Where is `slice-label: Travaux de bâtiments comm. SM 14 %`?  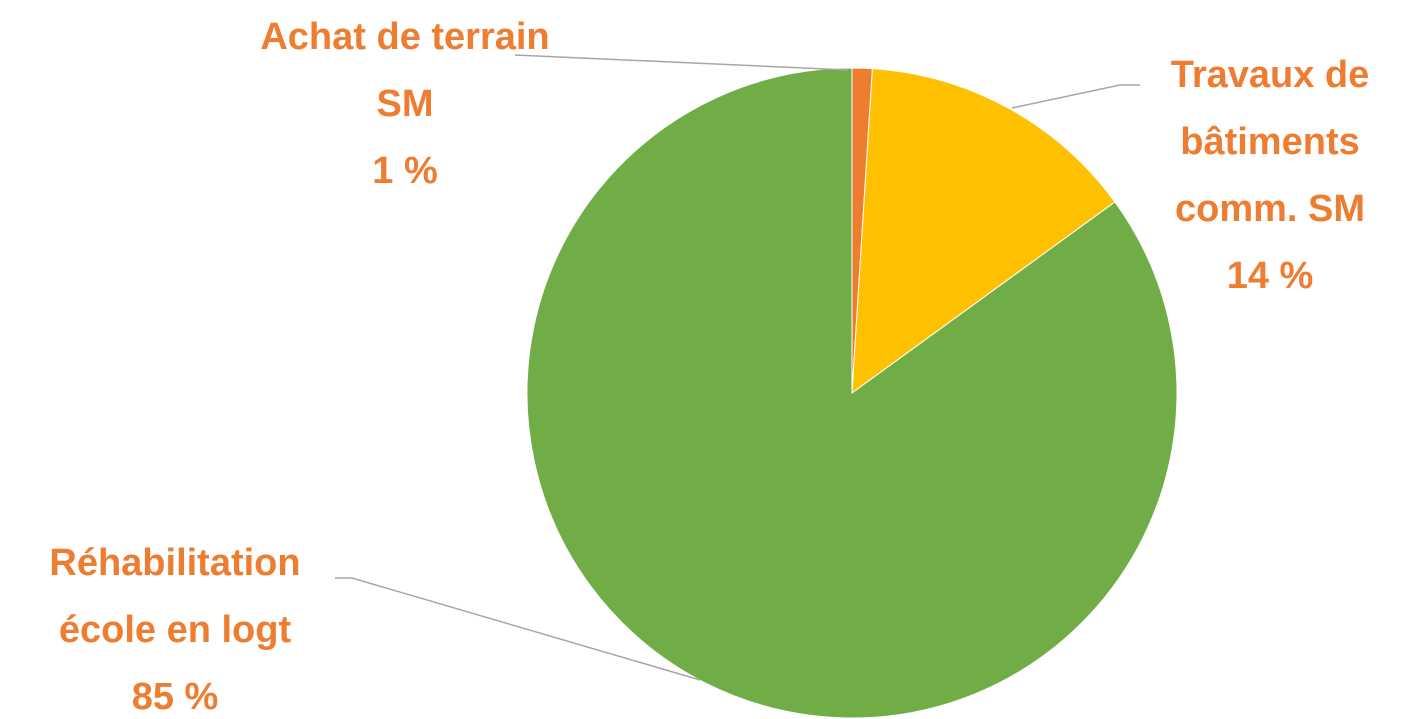
slice-label: Travaux de bâtiments comm. SM 14 % is located at coordinates (1270, 176).